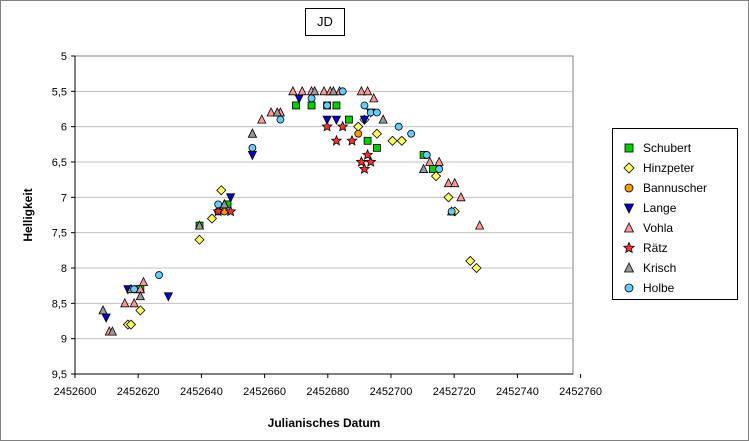  Describe the element at coordinates (75, 392) in the screenshot. I see `x-tick-label: 2452600` at that location.